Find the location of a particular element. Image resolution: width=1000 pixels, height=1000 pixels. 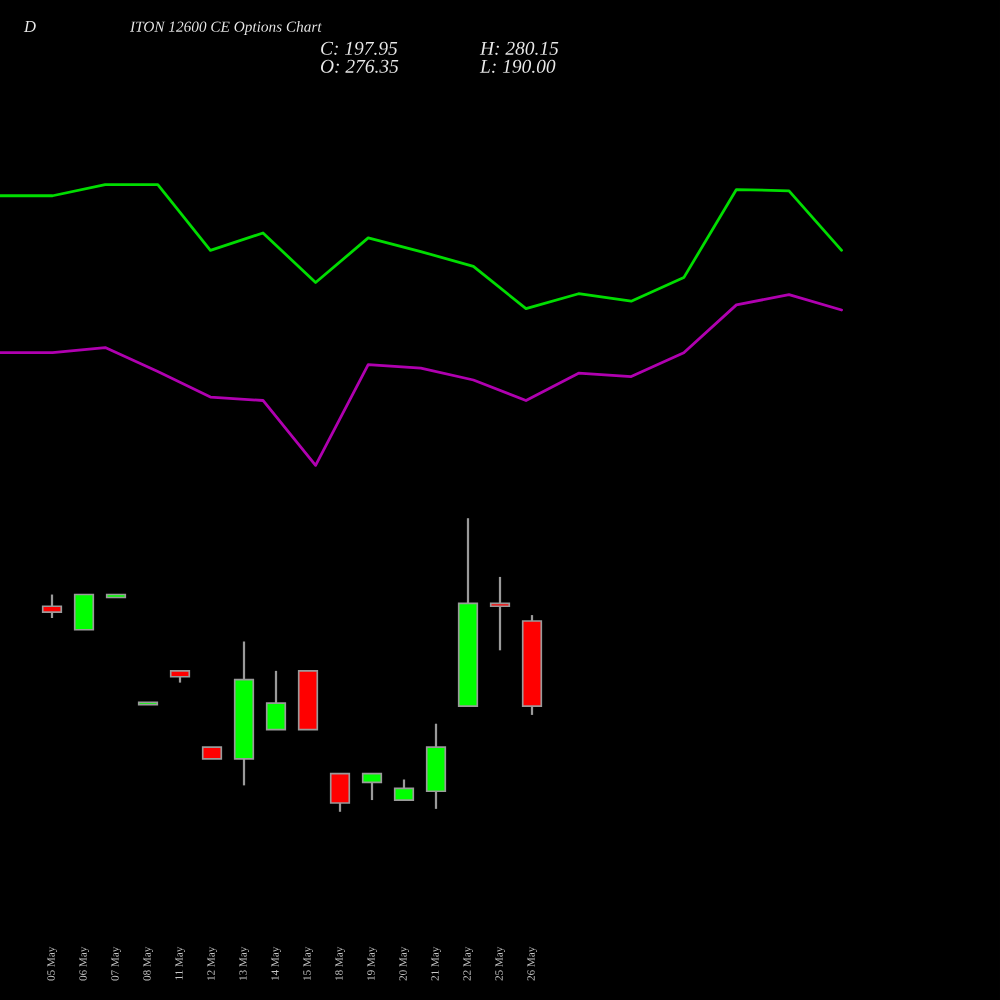

text: O: 276.35 is located at coordinates (359, 66).